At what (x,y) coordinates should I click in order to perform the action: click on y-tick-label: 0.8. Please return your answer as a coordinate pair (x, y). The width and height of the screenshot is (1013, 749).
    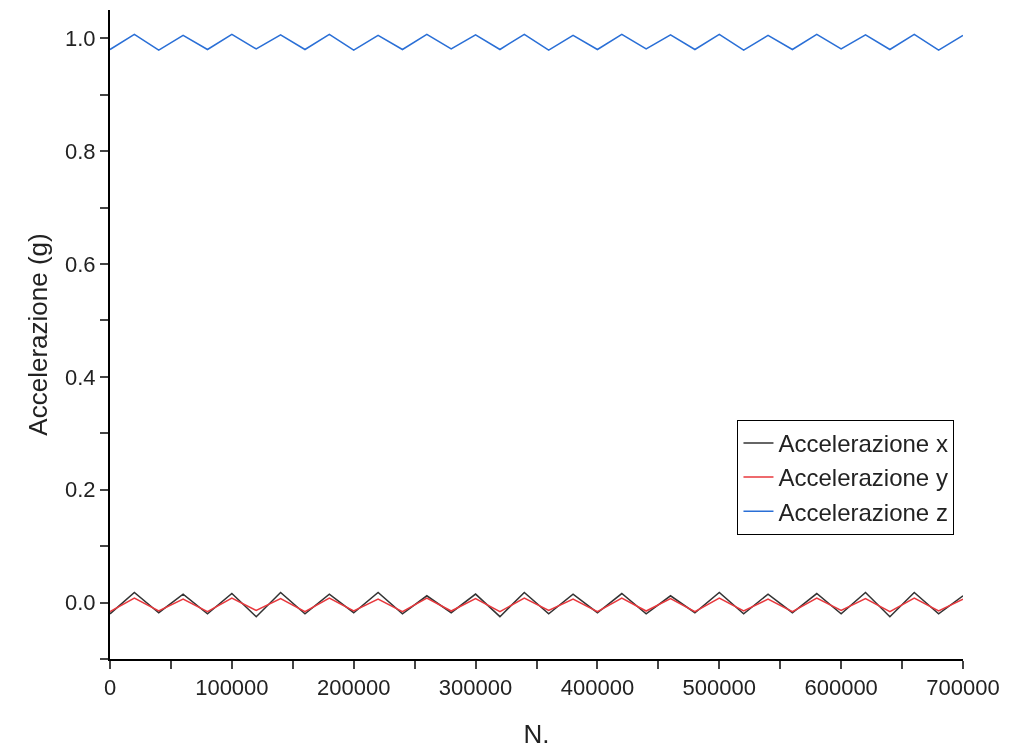
    Looking at the image, I should click on (80, 151).